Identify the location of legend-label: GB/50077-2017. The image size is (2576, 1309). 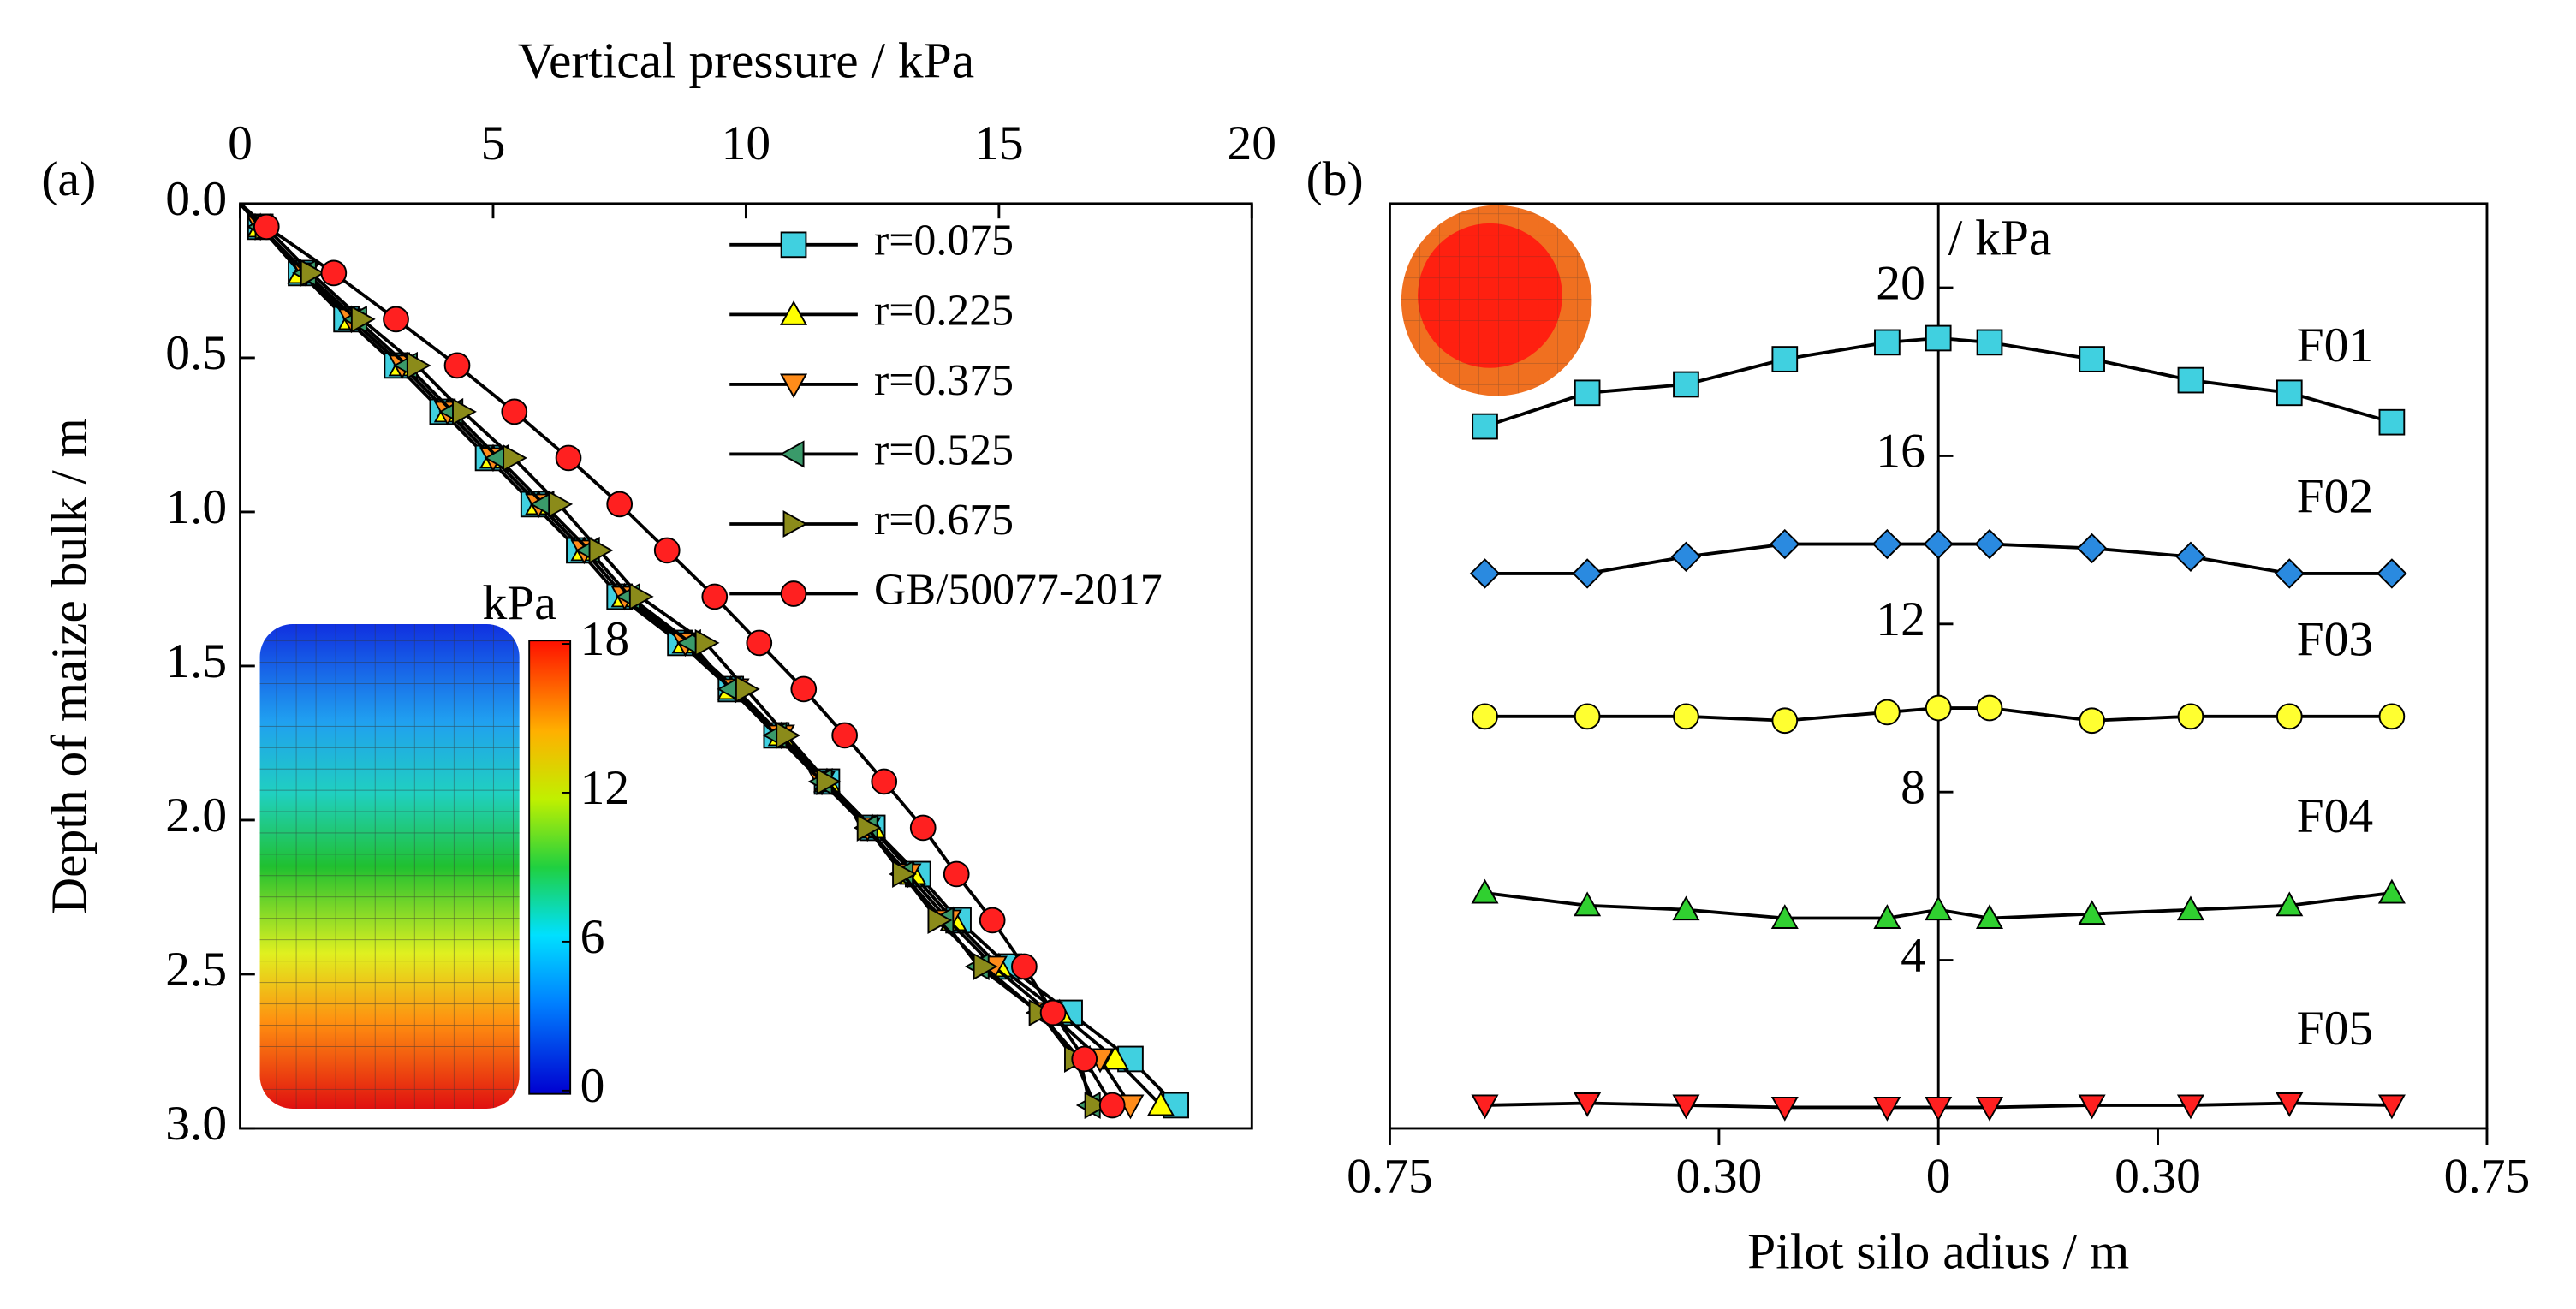
(1019, 589).